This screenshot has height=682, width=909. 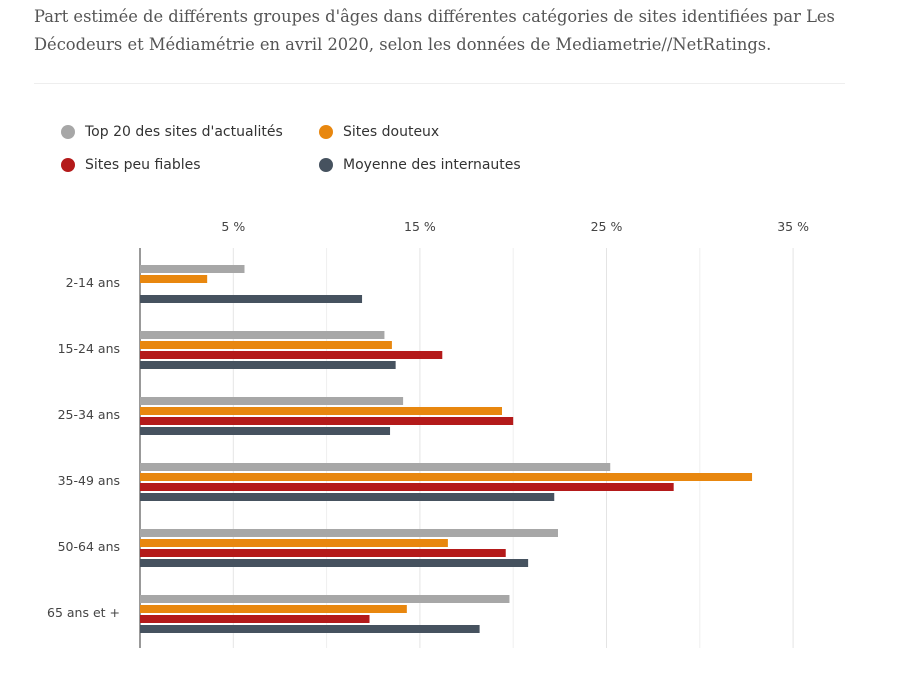 I want to click on legend-dot-peu-fiables, so click(x=68, y=165).